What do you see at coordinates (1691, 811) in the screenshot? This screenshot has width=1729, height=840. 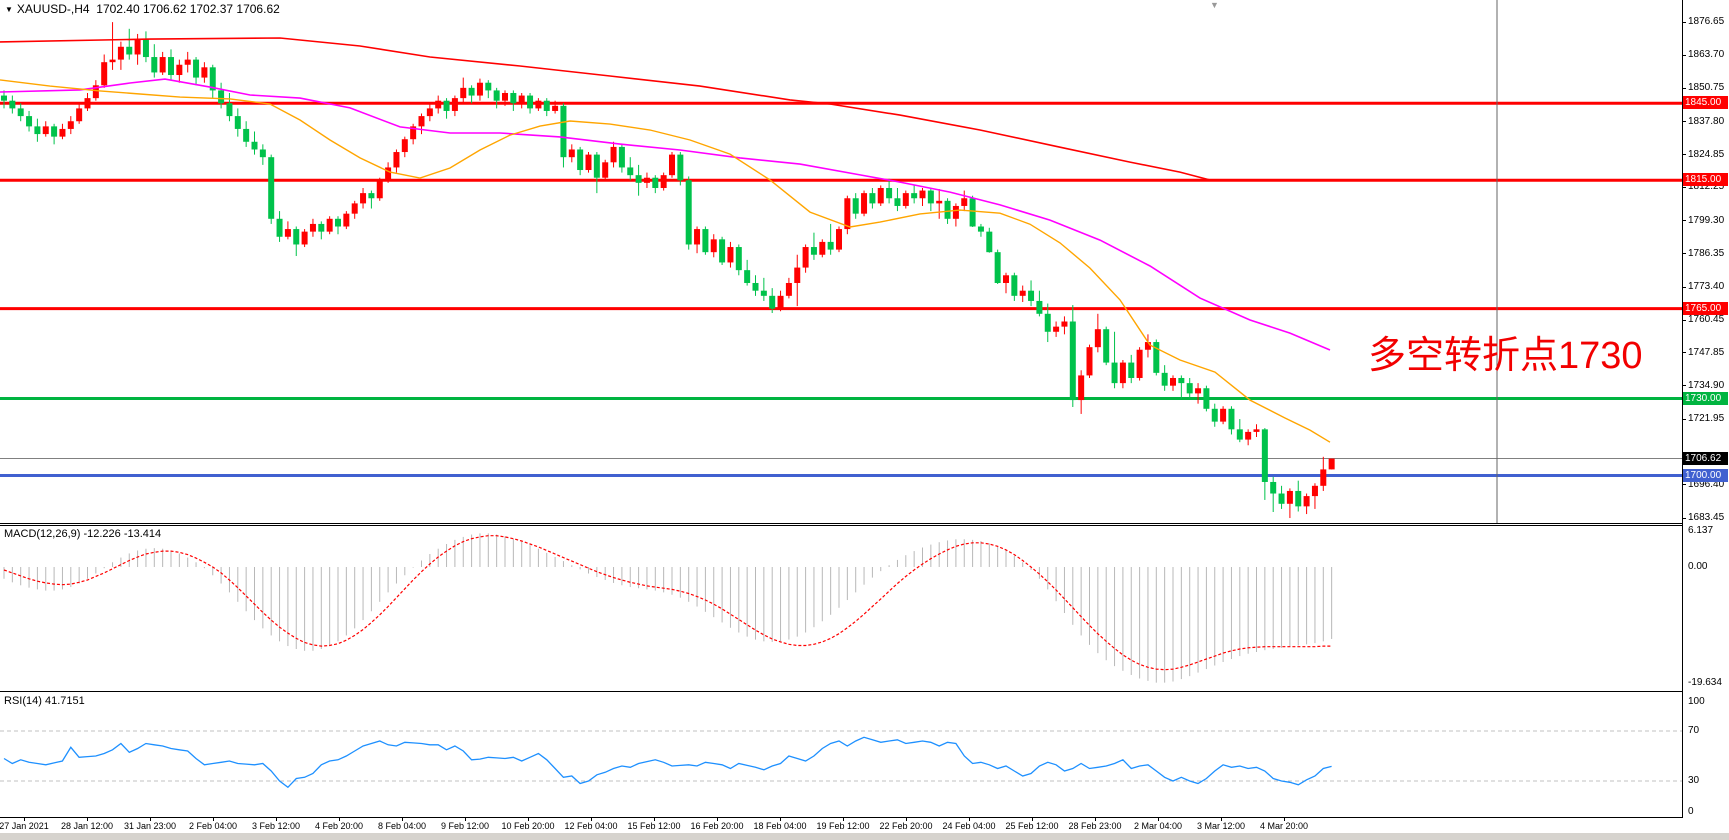 I see `rsi-axis-label: 0` at bounding box center [1691, 811].